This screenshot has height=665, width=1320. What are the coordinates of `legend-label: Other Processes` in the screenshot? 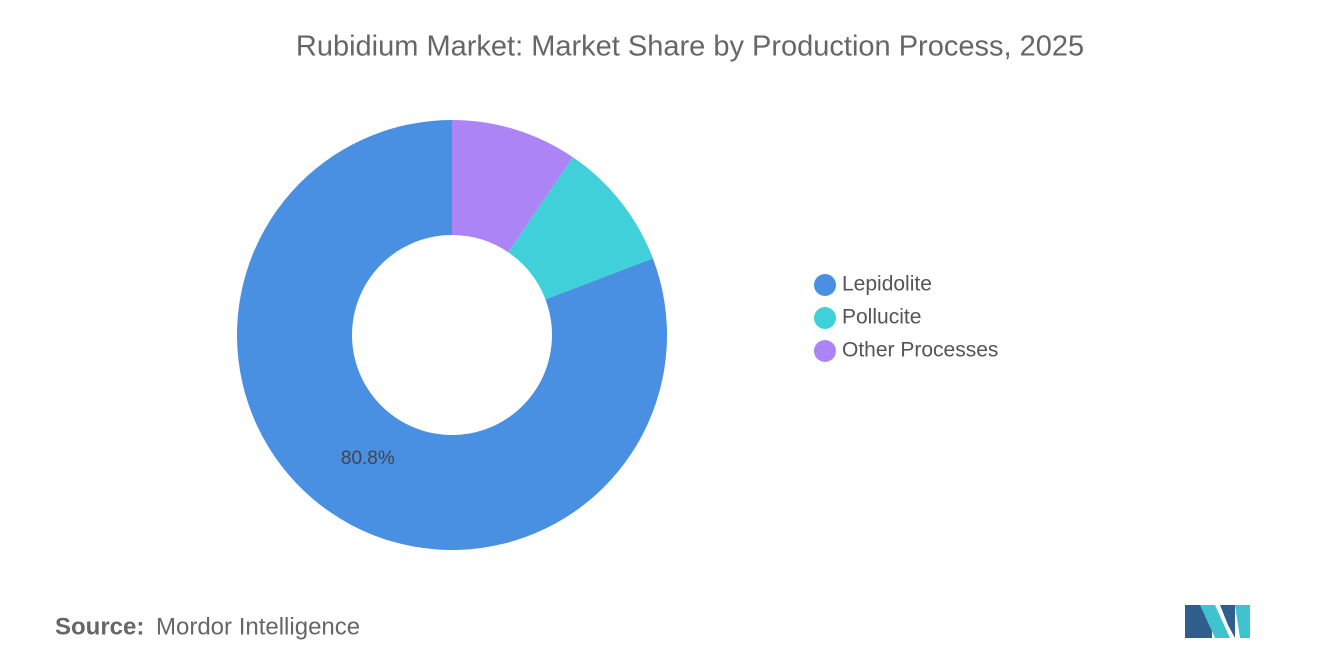 It's located at (920, 350).